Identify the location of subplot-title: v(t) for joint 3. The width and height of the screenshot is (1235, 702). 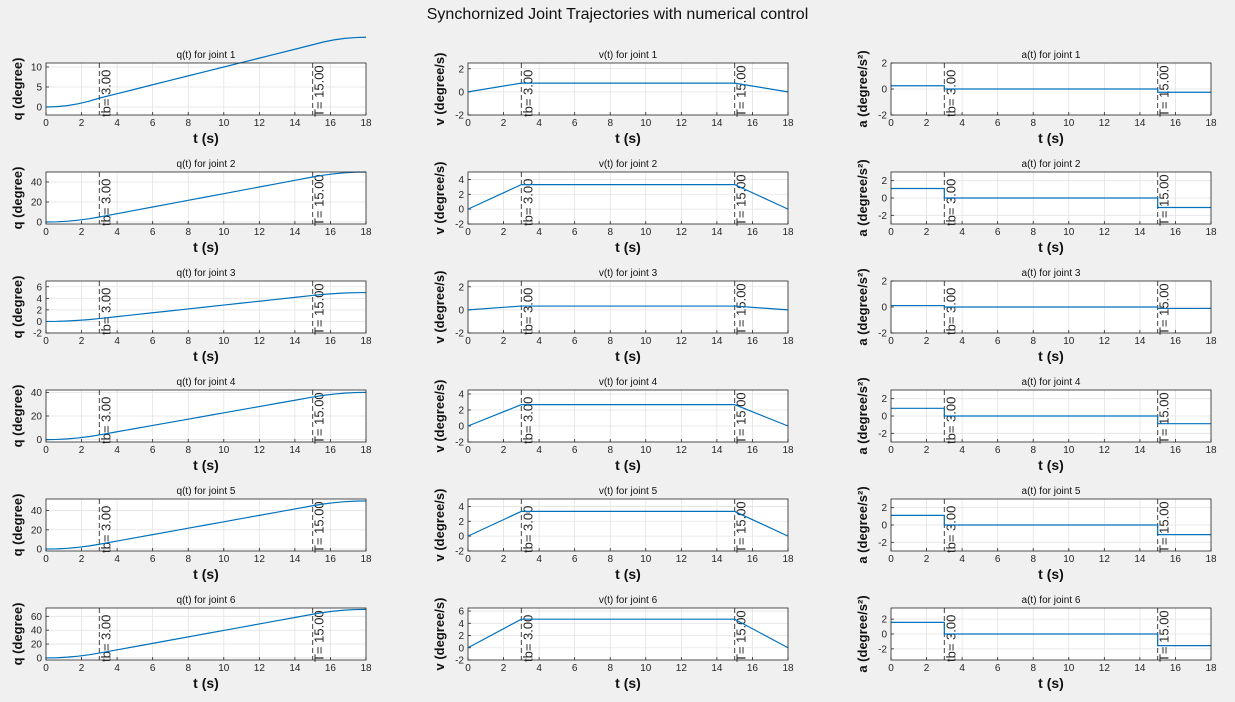
(628, 273).